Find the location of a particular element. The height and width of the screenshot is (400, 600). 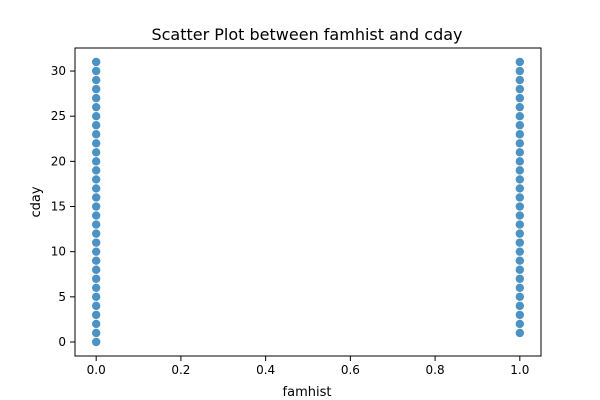

x-tick-label: 1.0 is located at coordinates (519, 370).